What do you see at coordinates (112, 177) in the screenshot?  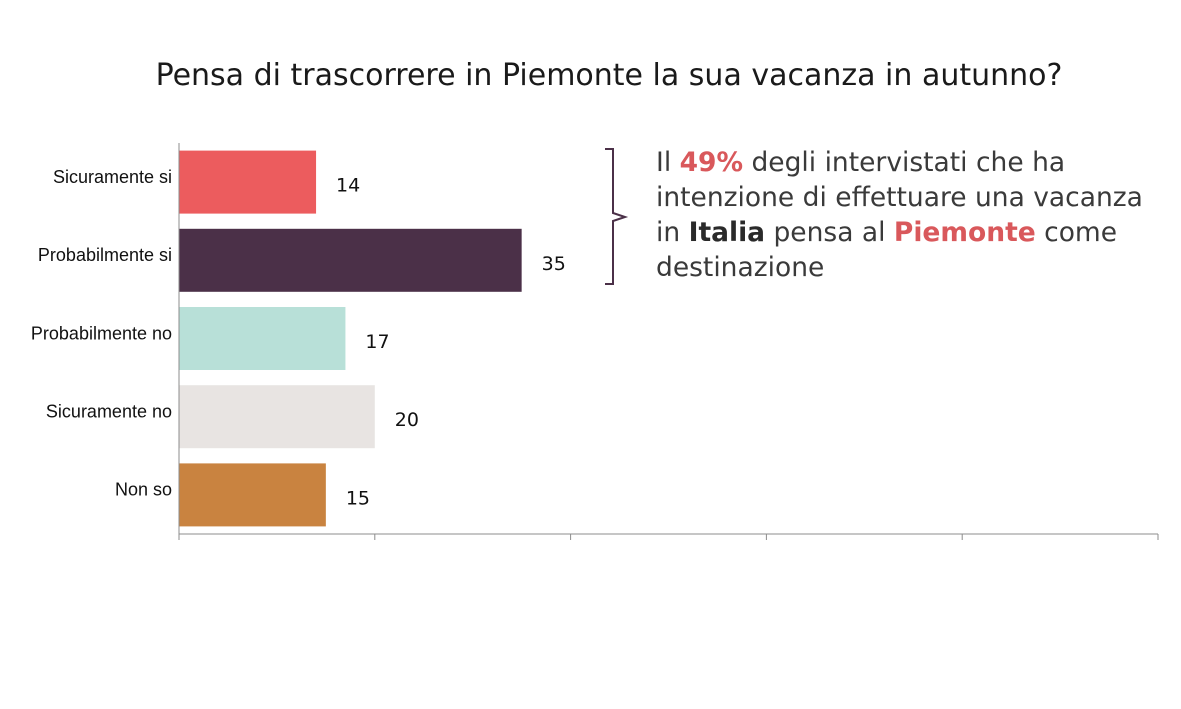 I see `category-label-0: Sicuramente si` at bounding box center [112, 177].